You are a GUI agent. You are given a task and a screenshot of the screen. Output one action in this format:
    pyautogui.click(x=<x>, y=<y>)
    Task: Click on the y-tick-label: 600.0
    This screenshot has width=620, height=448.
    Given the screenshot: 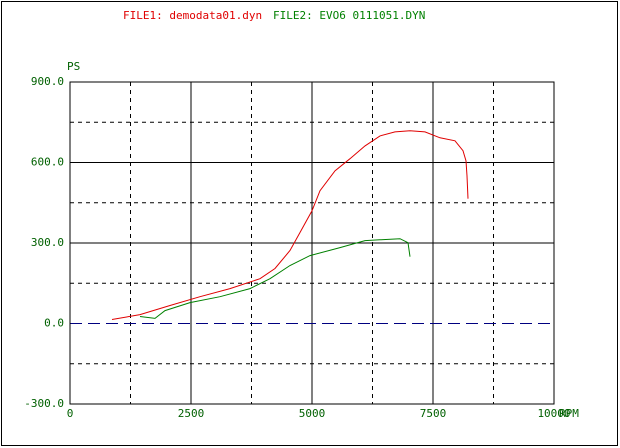 What is the action you would take?
    pyautogui.click(x=47, y=162)
    